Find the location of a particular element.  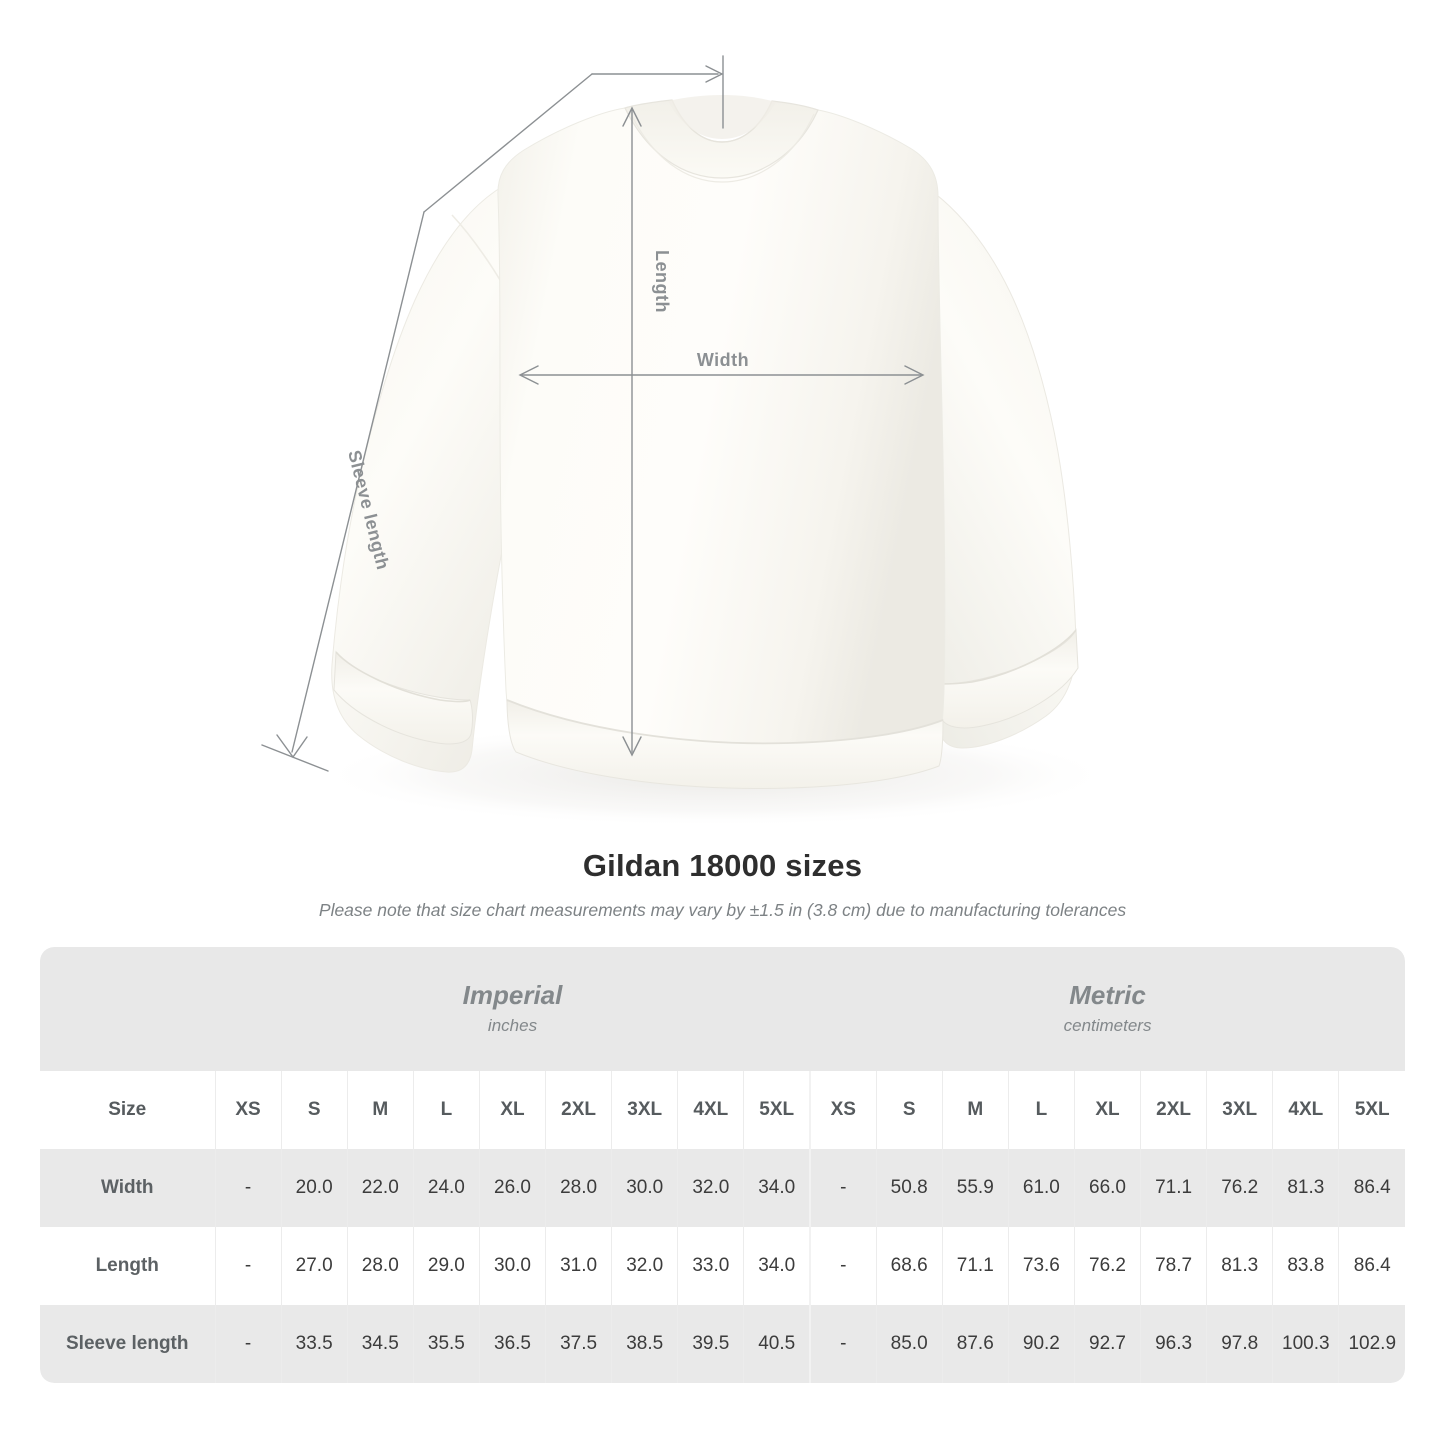

cell-sleeve-length-metric-s: 85.0 is located at coordinates (909, 1344).